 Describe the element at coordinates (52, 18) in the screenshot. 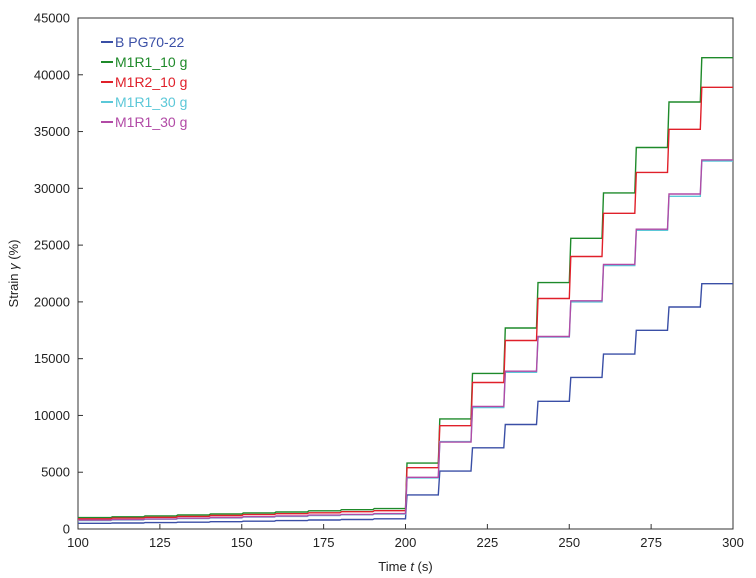

I see `y-tick-label: 45000` at that location.